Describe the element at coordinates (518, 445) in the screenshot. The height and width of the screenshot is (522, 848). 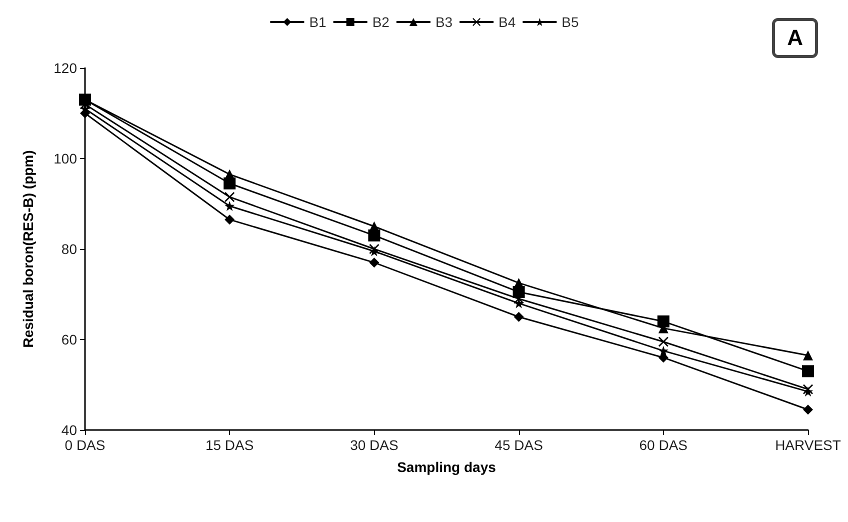
I see `x-tick-label: 45 DAS` at that location.